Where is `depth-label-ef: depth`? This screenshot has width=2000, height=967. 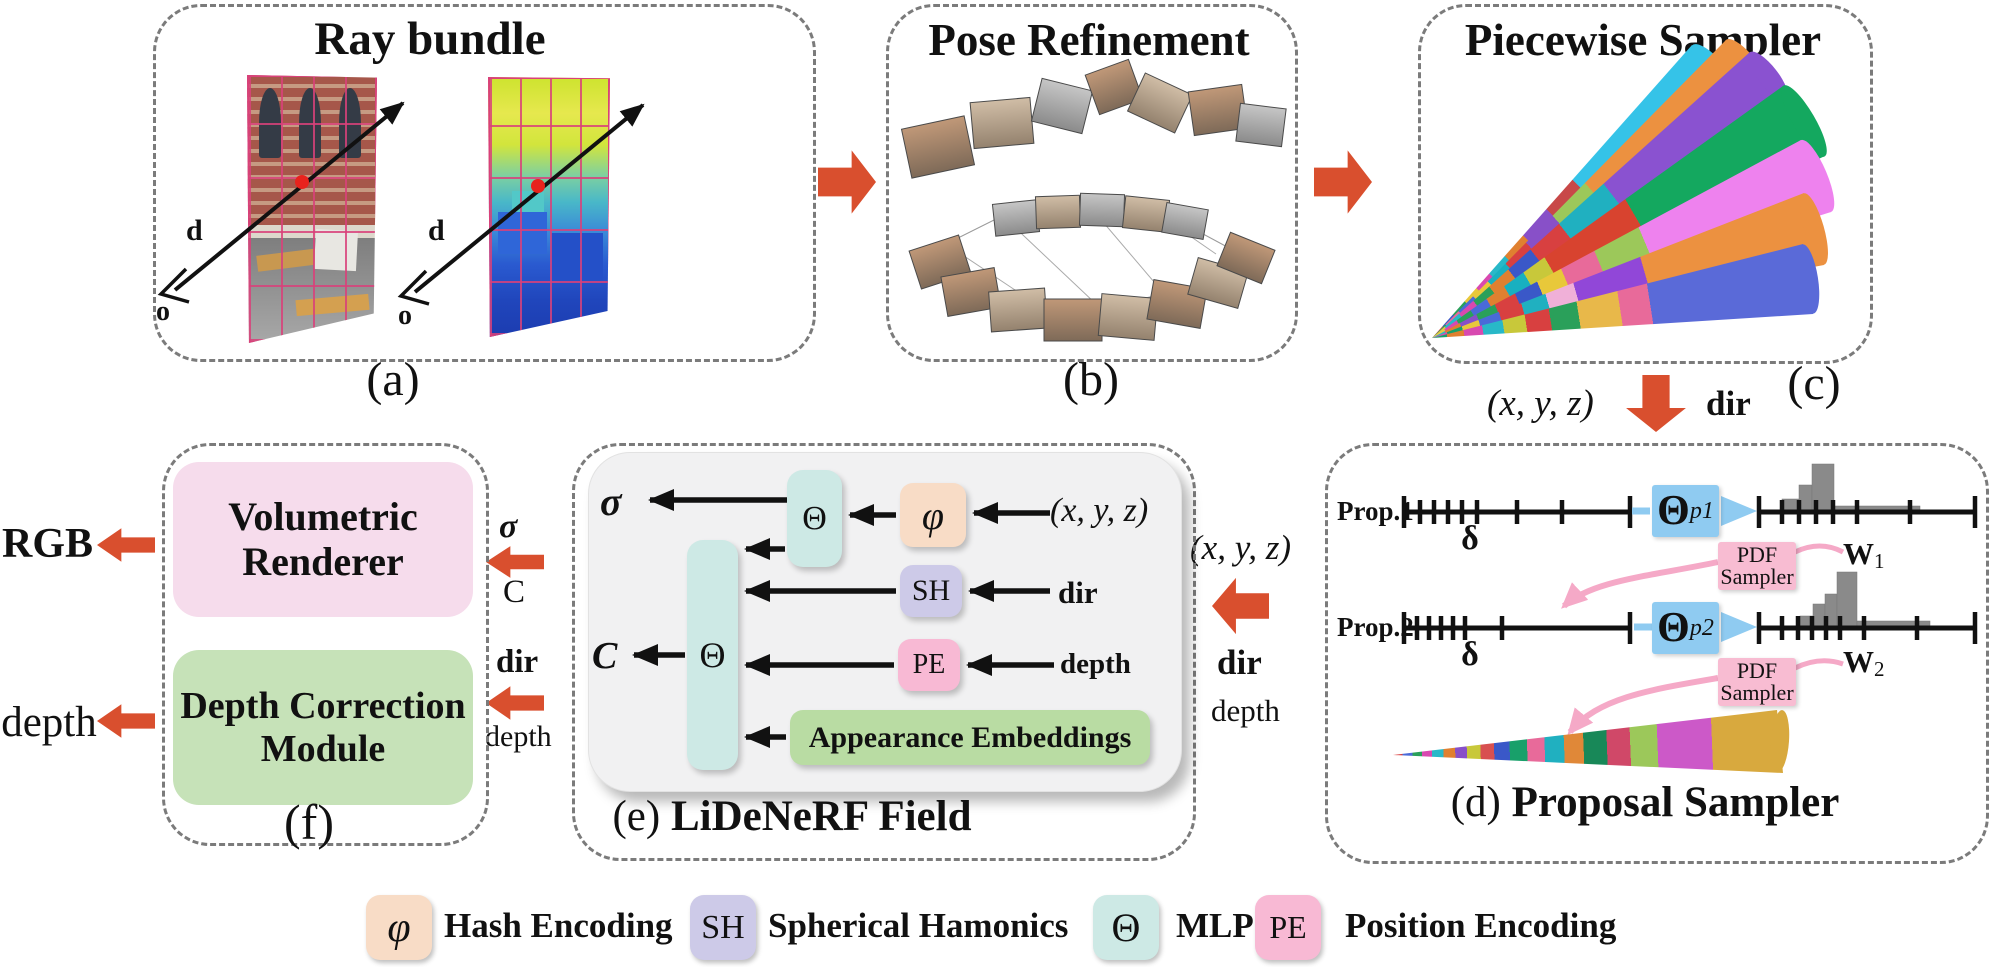
depth-label-ef: depth is located at coordinates (518, 736).